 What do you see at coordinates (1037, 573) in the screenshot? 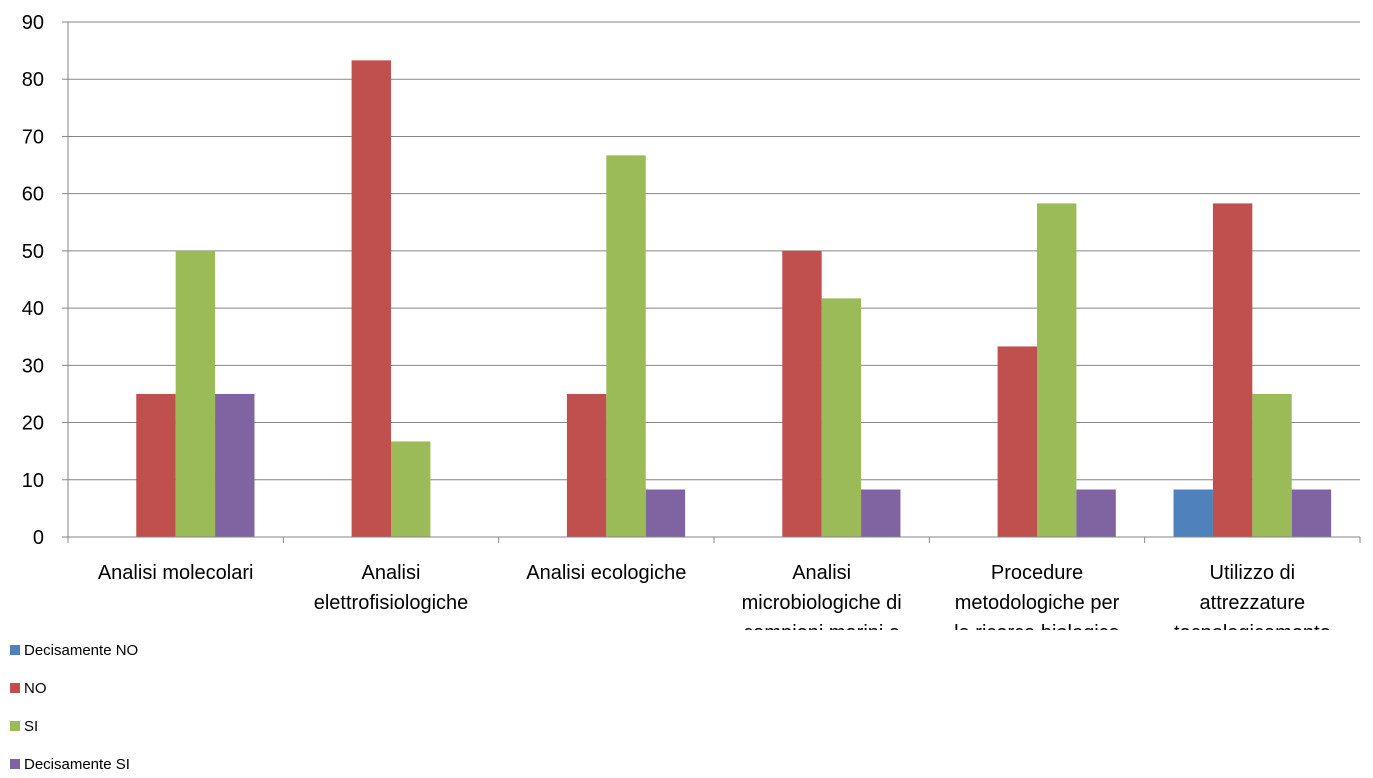
I see `x-tick-label-line: Procedure` at bounding box center [1037, 573].